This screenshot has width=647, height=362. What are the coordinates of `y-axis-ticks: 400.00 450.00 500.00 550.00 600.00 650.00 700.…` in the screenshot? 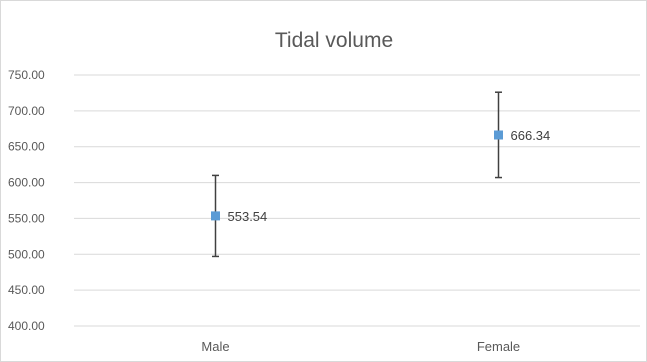 It's located at (26, 200).